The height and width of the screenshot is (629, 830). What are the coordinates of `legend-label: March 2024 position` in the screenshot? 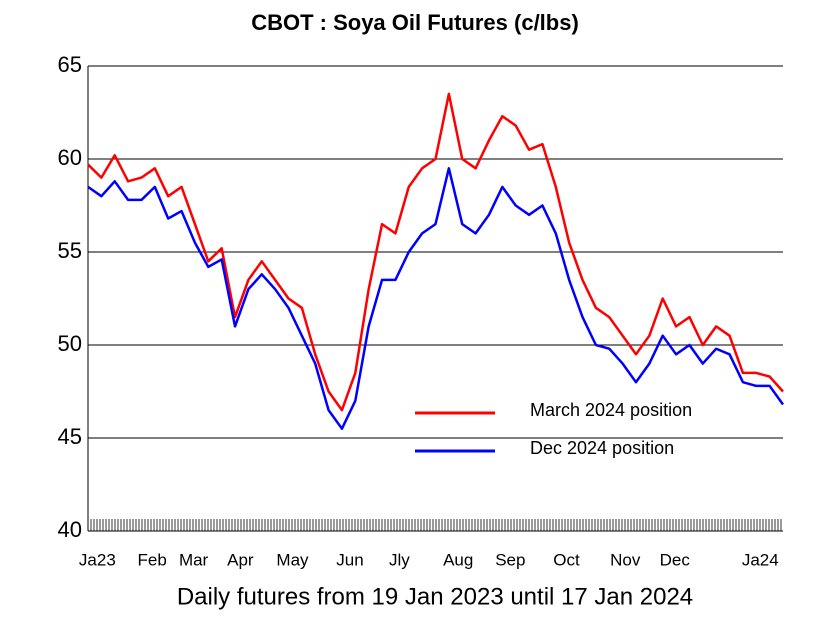 It's located at (611, 410).